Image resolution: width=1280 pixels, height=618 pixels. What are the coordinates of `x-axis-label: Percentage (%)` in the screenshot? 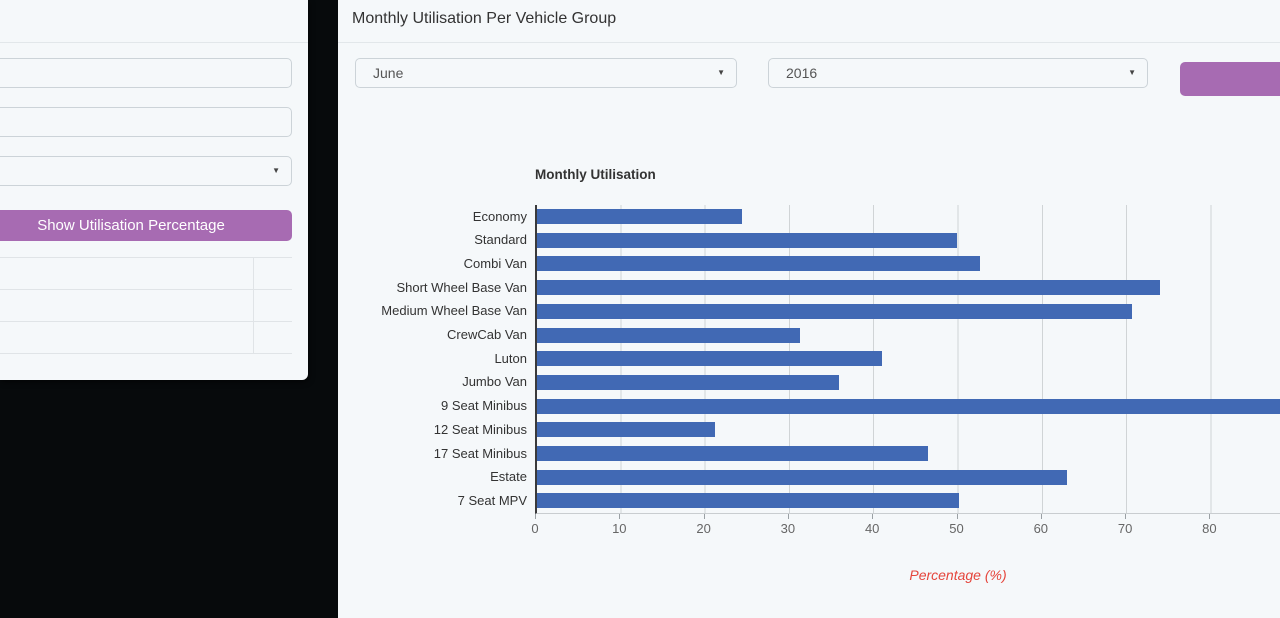 It's located at (958, 575).